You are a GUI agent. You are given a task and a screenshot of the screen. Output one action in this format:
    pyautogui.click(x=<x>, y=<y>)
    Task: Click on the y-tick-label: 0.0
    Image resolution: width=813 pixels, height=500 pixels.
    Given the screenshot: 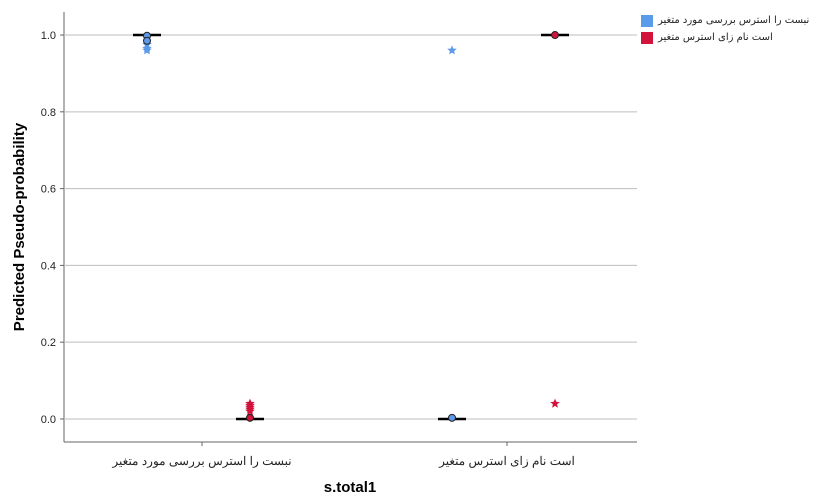 What is the action you would take?
    pyautogui.click(x=48, y=420)
    